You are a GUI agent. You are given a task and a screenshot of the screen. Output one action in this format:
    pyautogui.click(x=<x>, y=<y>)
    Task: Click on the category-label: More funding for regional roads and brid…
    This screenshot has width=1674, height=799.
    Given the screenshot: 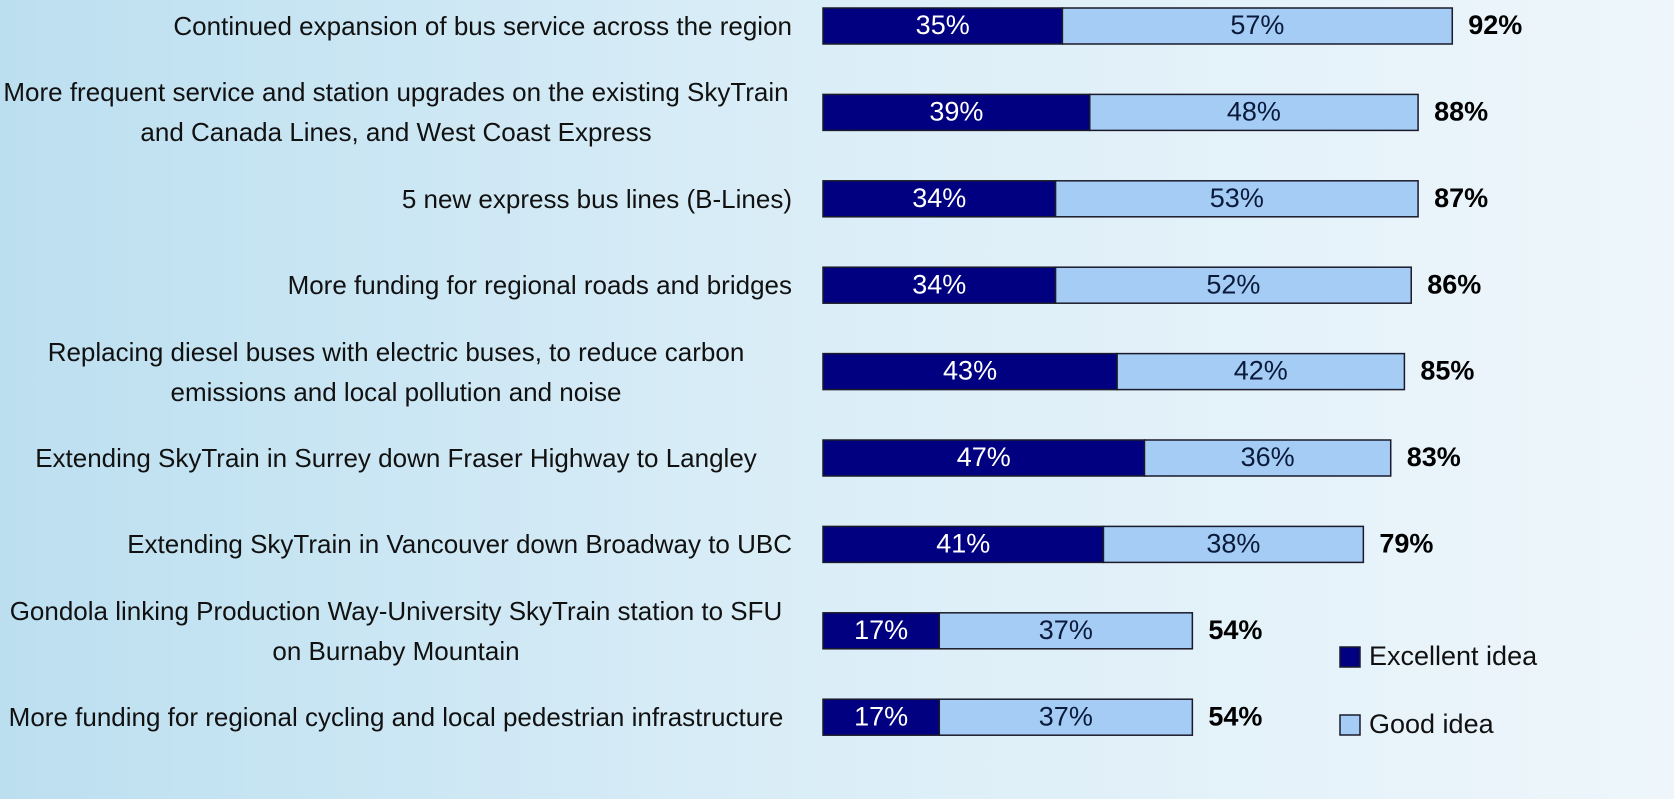 What is the action you would take?
    pyautogui.click(x=539, y=285)
    